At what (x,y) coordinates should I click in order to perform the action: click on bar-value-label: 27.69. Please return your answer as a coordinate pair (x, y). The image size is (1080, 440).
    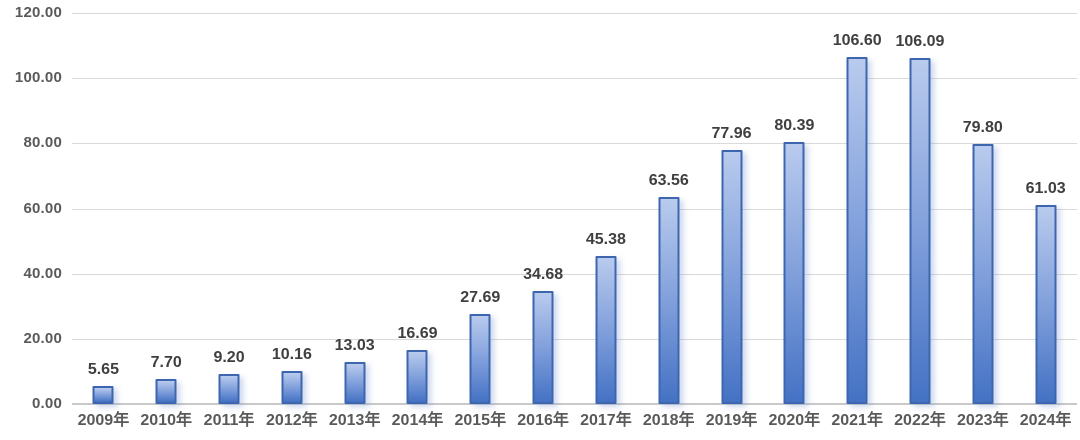
    Looking at the image, I should click on (480, 297).